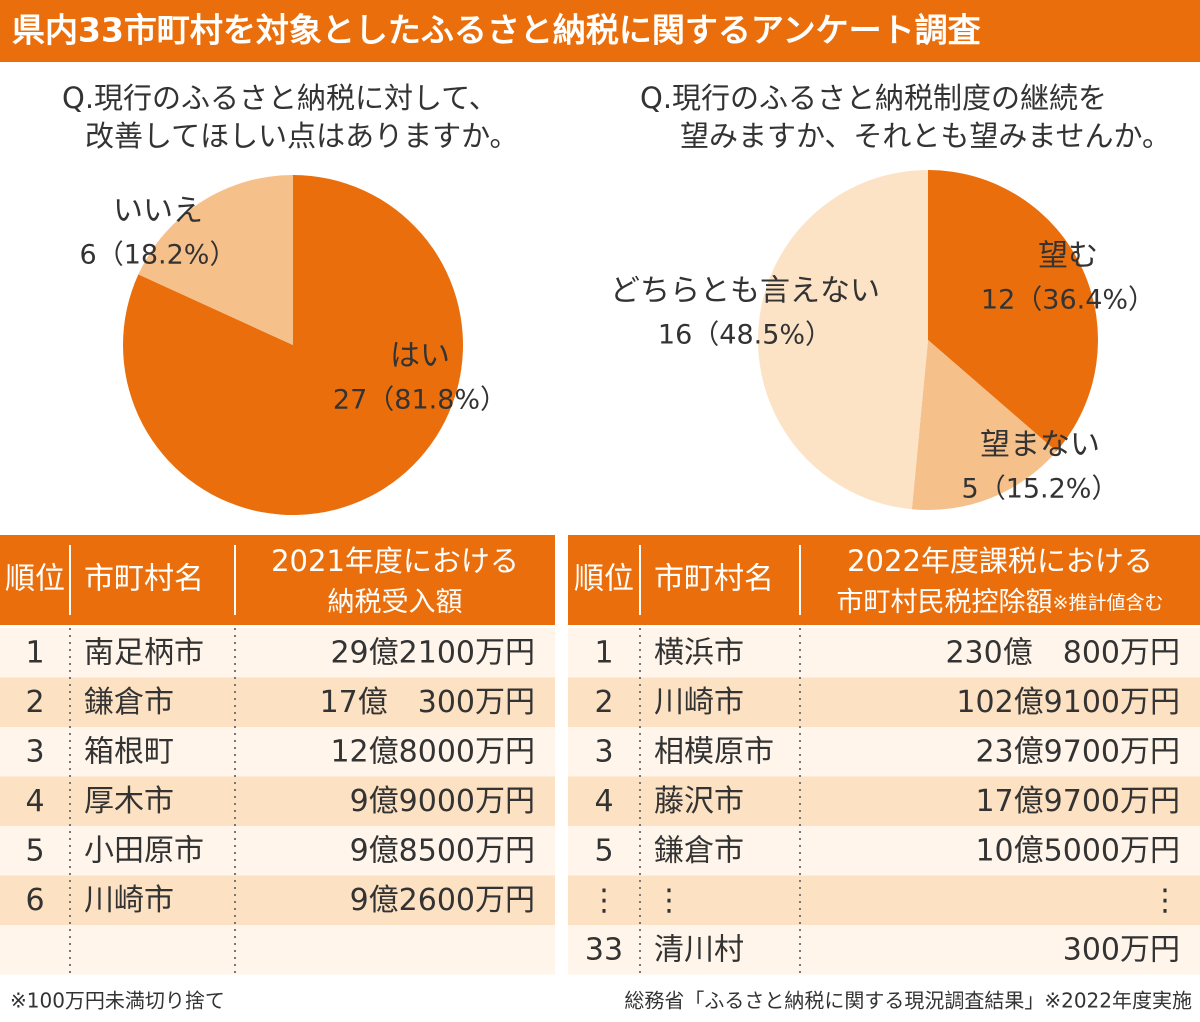 Image resolution: width=1200 pixels, height=1022 pixels. I want to click on municipality: 厚木市, so click(129, 801).